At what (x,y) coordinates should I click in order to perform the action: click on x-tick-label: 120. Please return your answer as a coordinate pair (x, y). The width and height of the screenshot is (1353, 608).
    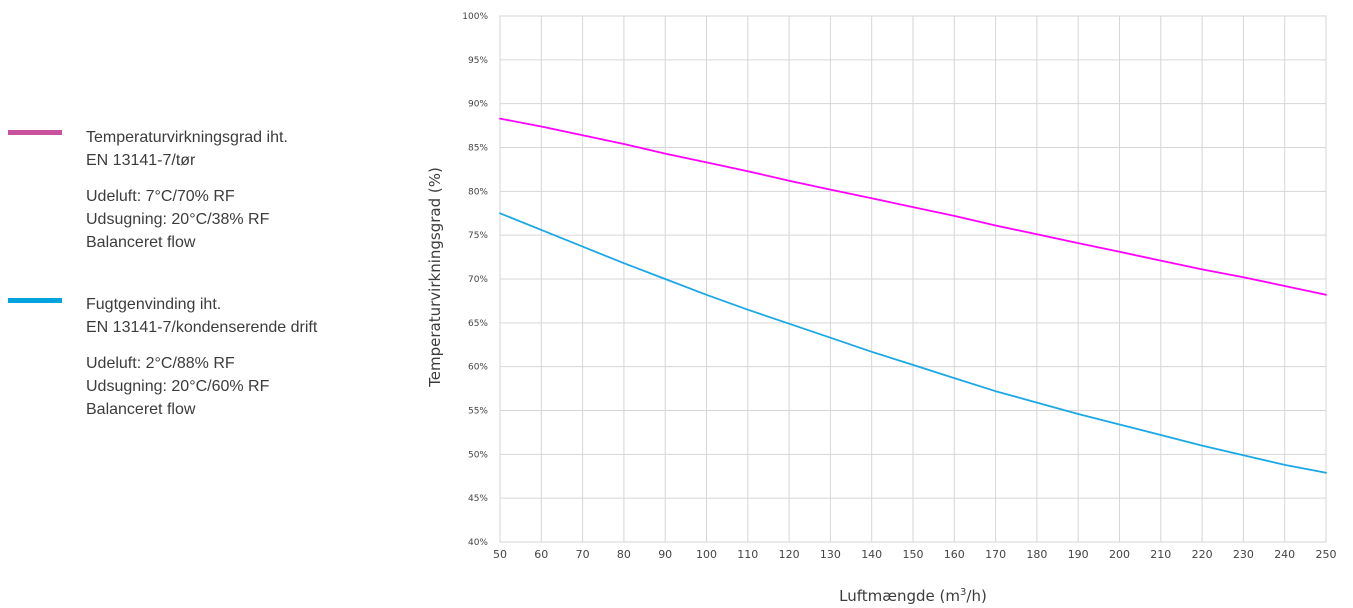
    Looking at the image, I should click on (789, 554).